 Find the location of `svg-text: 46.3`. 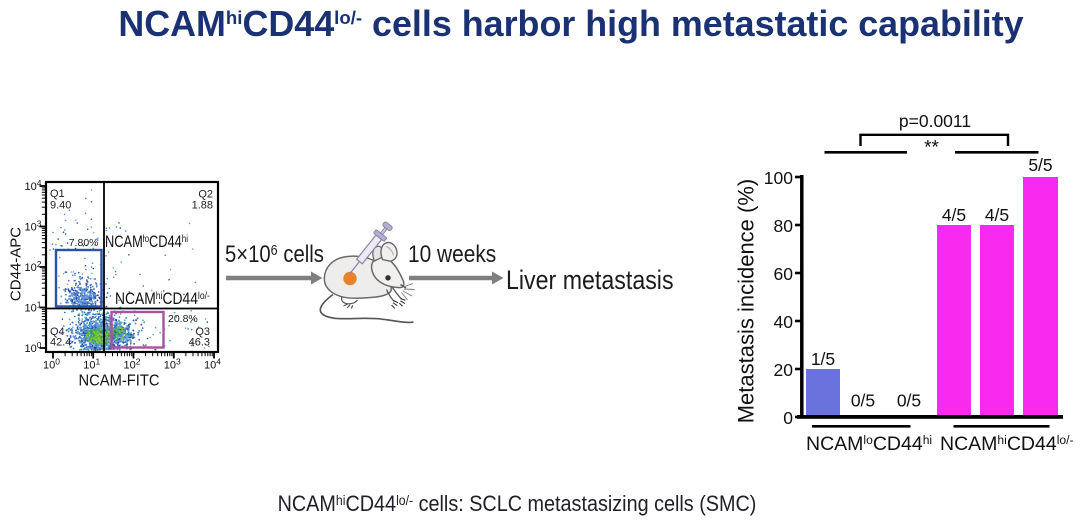

svg-text: 46.3 is located at coordinates (199, 343).